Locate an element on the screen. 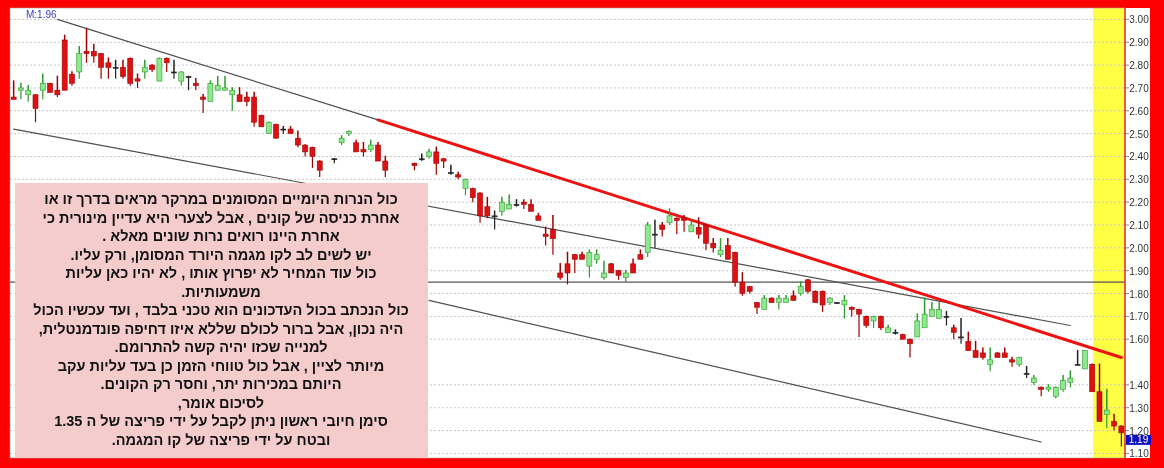 The height and width of the screenshot is (468, 1164). y-tick-label: 2.20 is located at coordinates (1139, 203).